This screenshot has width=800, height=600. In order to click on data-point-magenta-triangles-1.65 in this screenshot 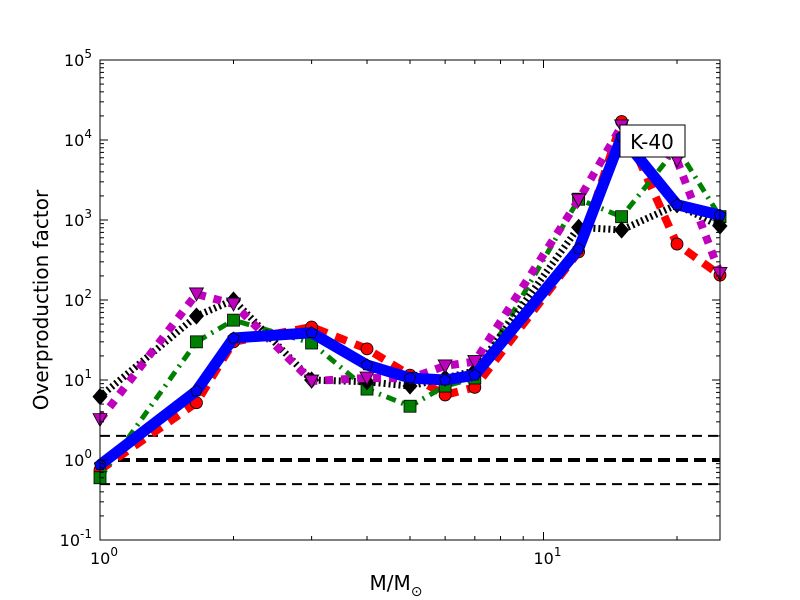, I will do `click(196, 294)`.